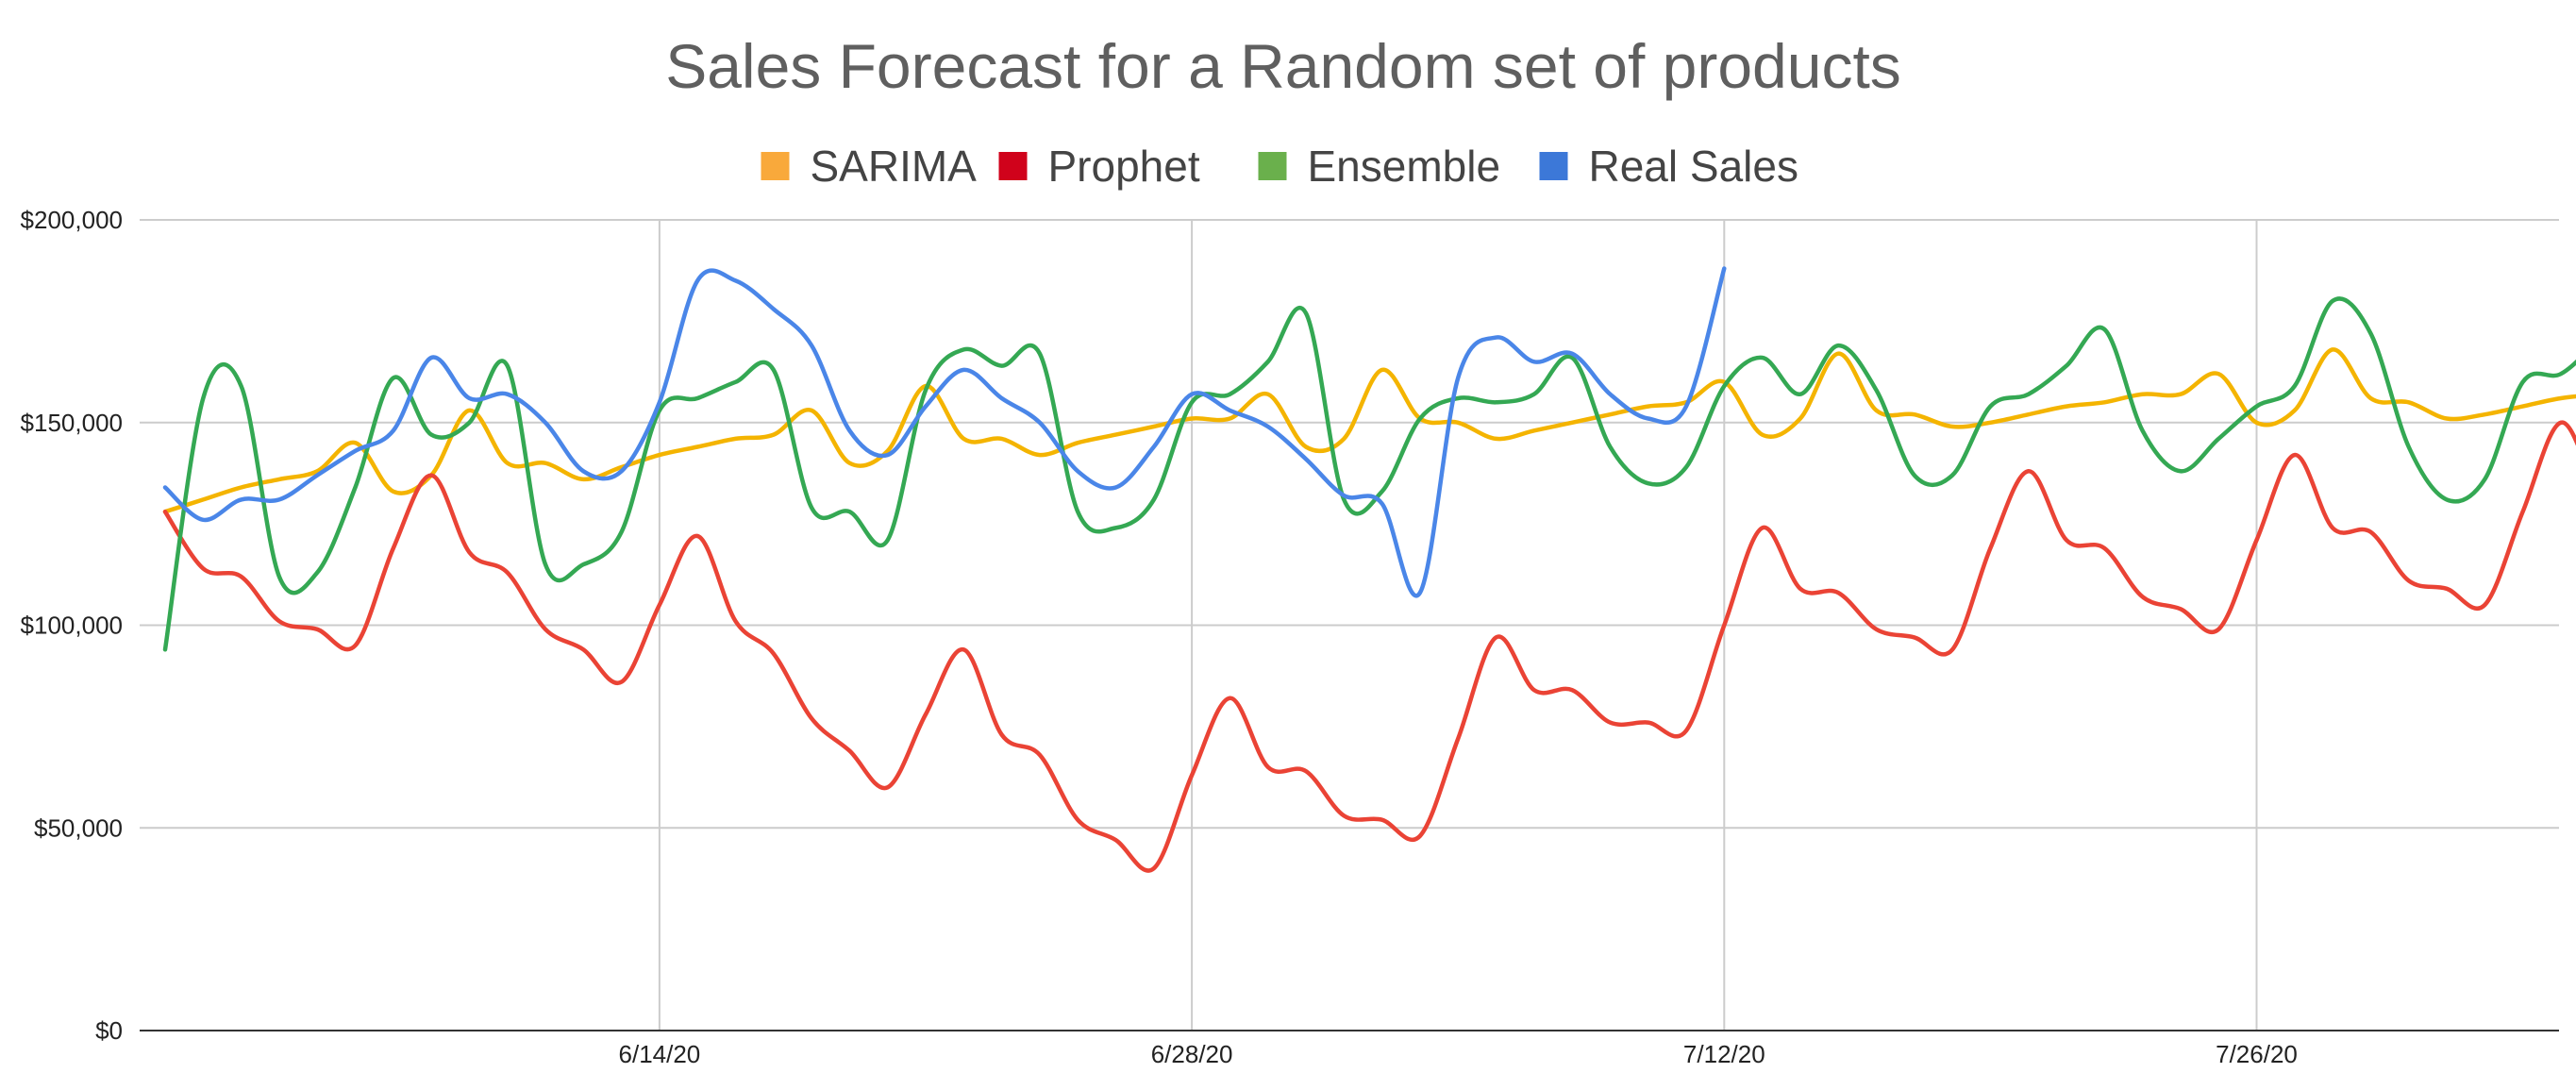  What do you see at coordinates (1553, 166) in the screenshot?
I see `legend-swatch-real-sales` at bounding box center [1553, 166].